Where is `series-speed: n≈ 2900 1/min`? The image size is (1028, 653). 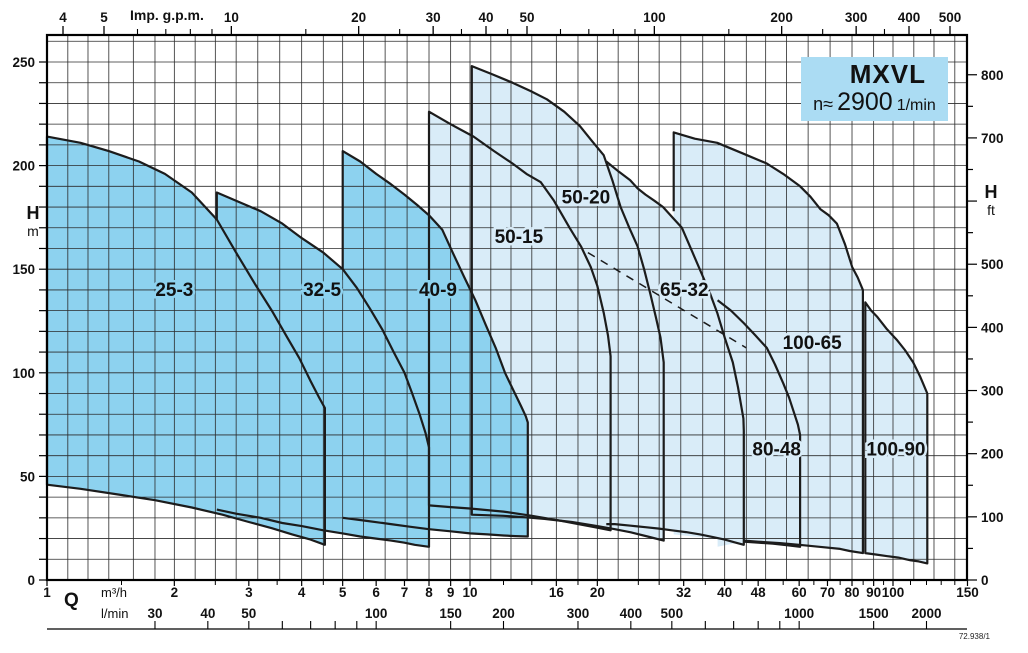
series-speed: n≈ 2900 1/min is located at coordinates (874, 104).